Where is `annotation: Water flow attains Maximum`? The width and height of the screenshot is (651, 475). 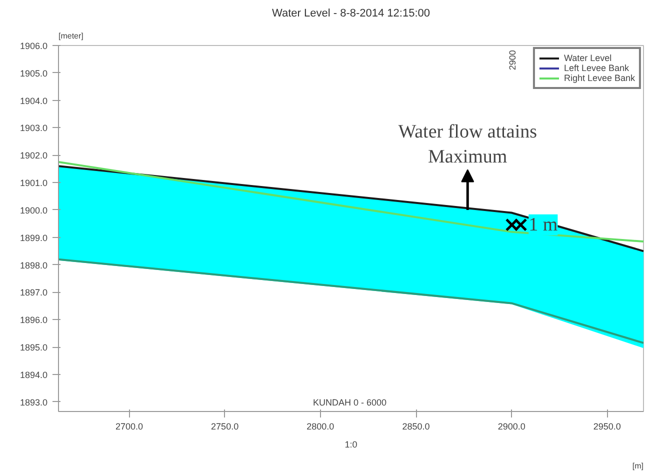
annotation: Water flow attains Maximum is located at coordinates (468, 145).